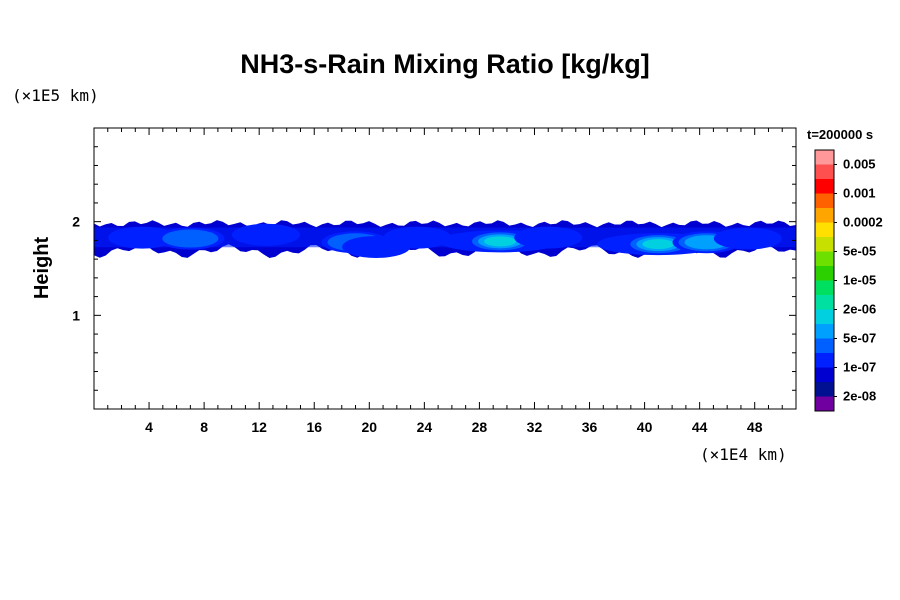 The image size is (900, 600). What do you see at coordinates (314, 427) in the screenshot?
I see `x-tick-label: 16` at bounding box center [314, 427].